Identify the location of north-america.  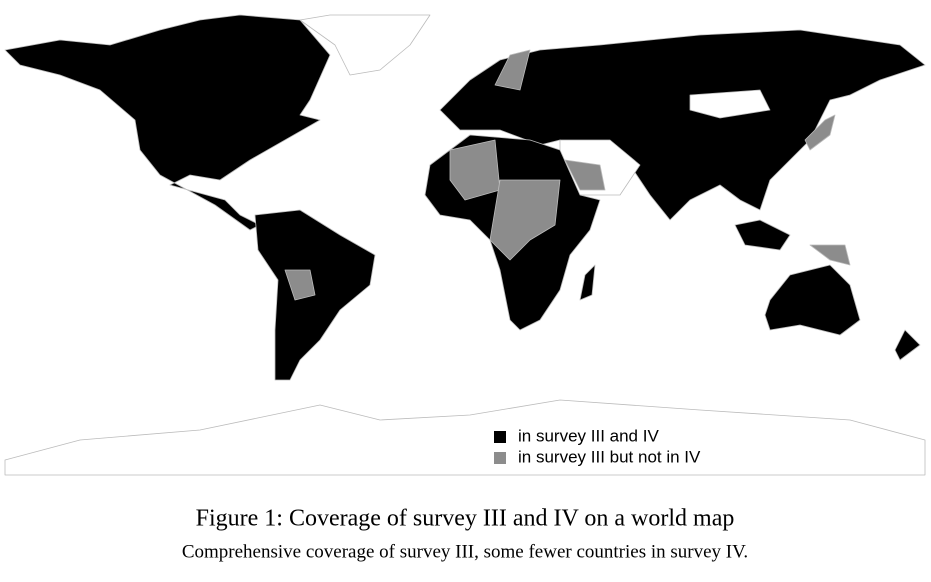
(167, 122).